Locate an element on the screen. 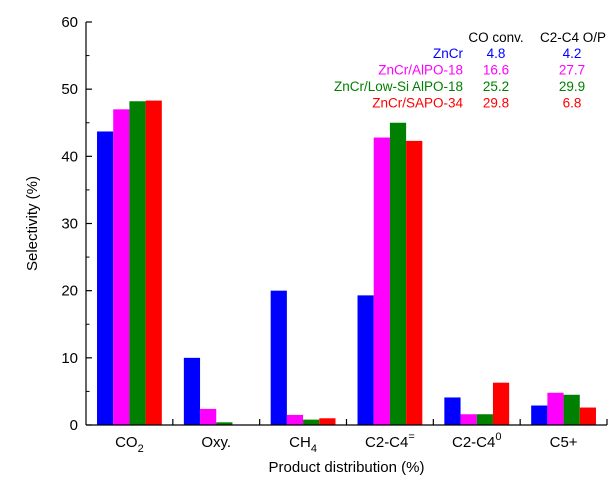 The image size is (616, 483). legend-entry-conv: 16.6 is located at coordinates (496, 70).